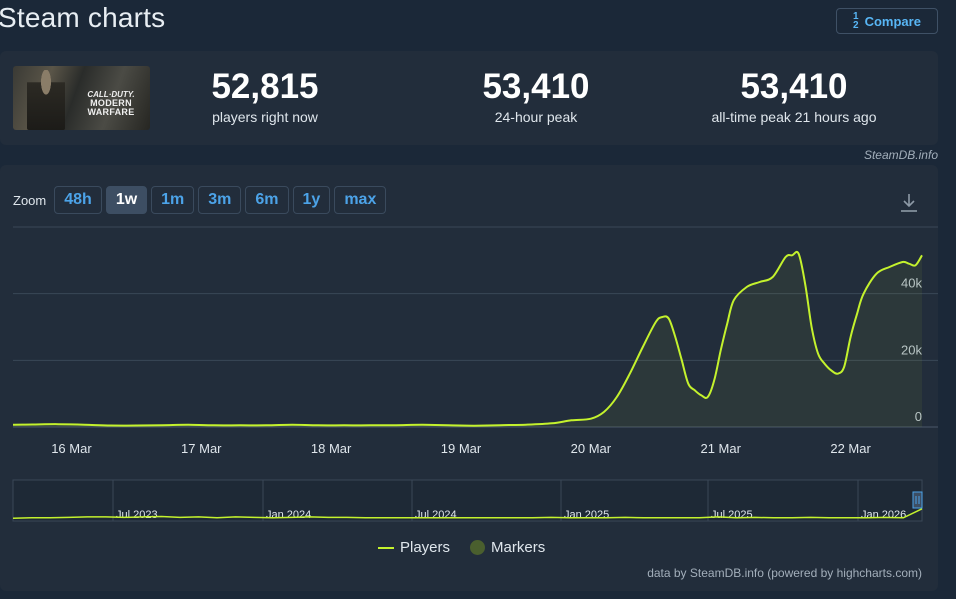 This screenshot has width=956, height=599. I want to click on x-tick-label: 17 Mar, so click(201, 448).